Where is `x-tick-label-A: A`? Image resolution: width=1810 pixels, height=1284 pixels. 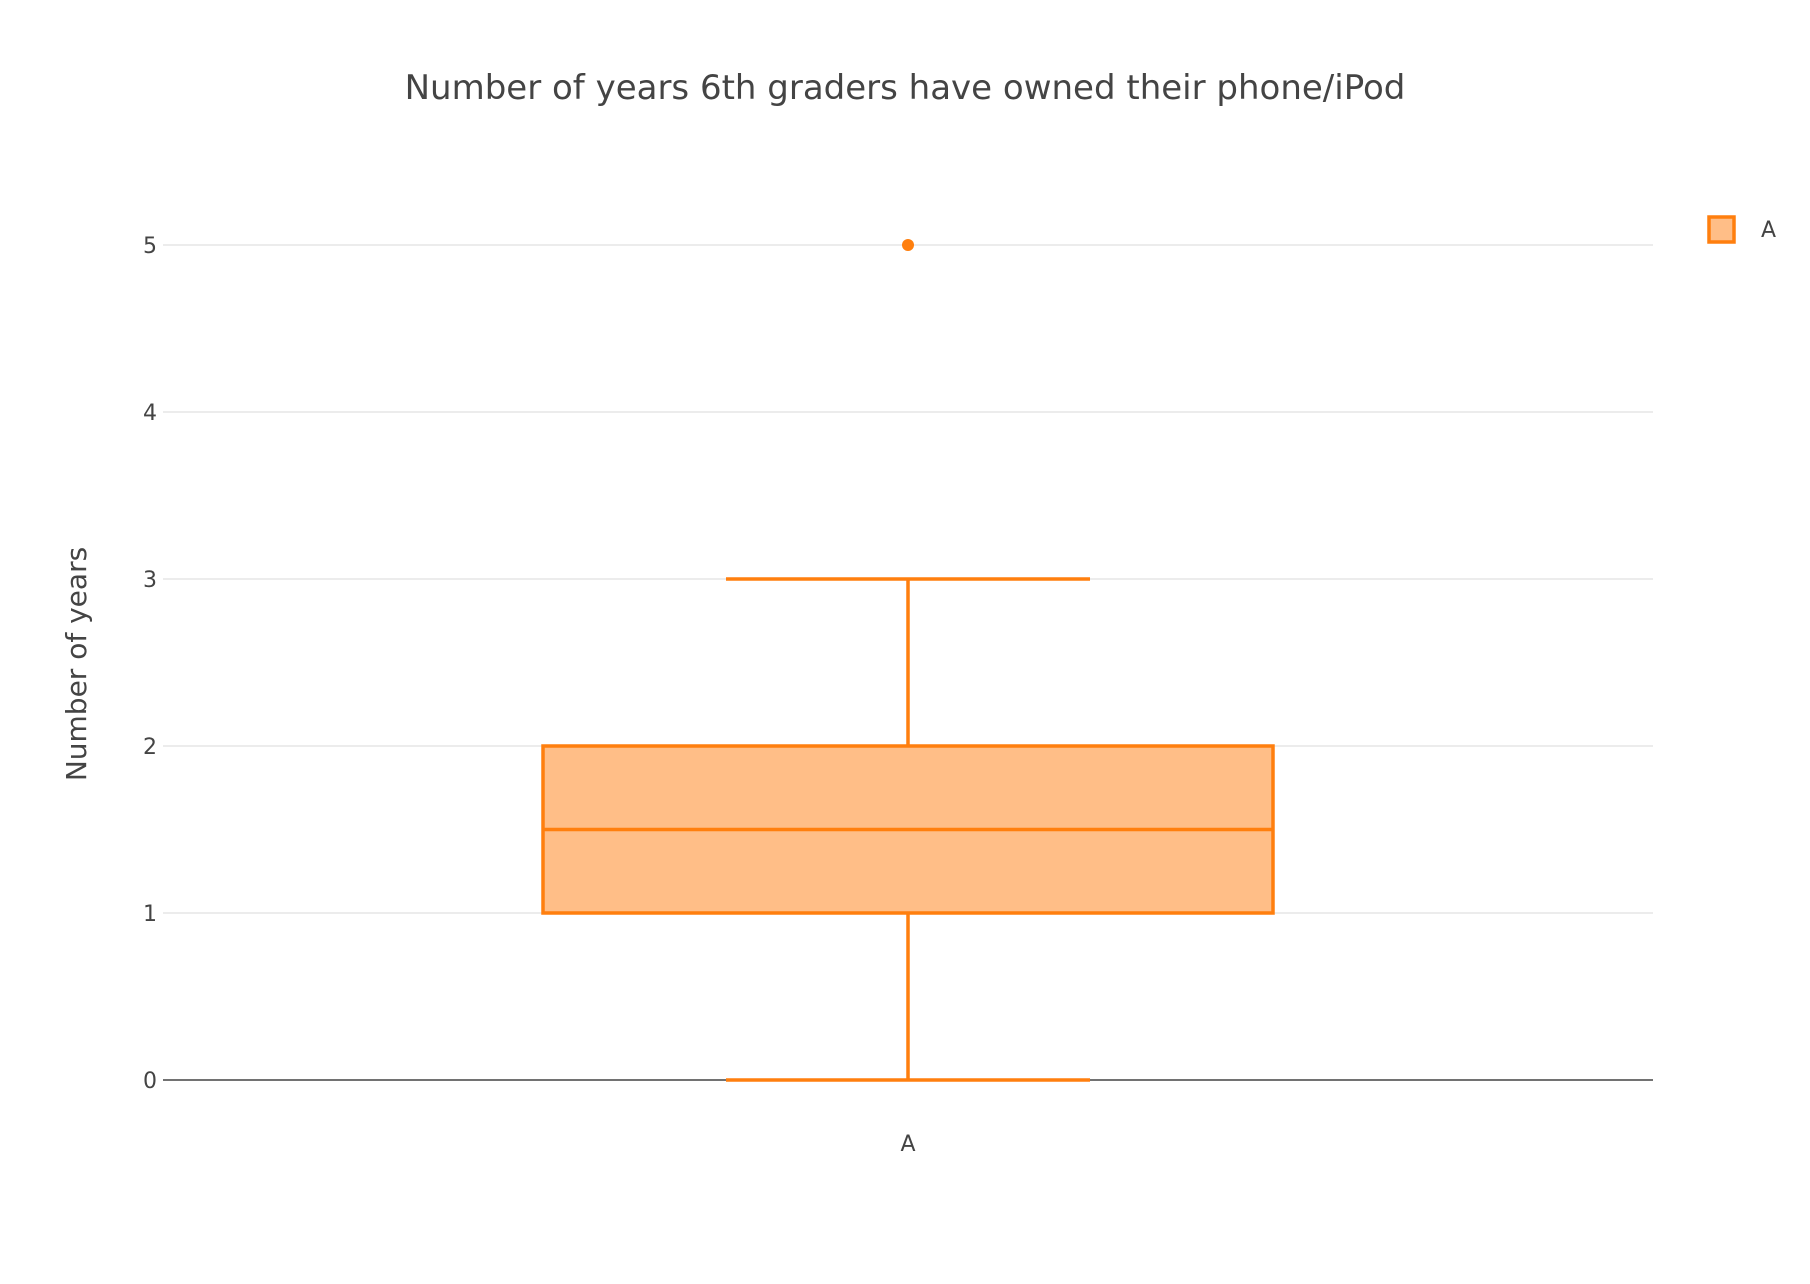 x-tick-label-A: A is located at coordinates (907, 1144).